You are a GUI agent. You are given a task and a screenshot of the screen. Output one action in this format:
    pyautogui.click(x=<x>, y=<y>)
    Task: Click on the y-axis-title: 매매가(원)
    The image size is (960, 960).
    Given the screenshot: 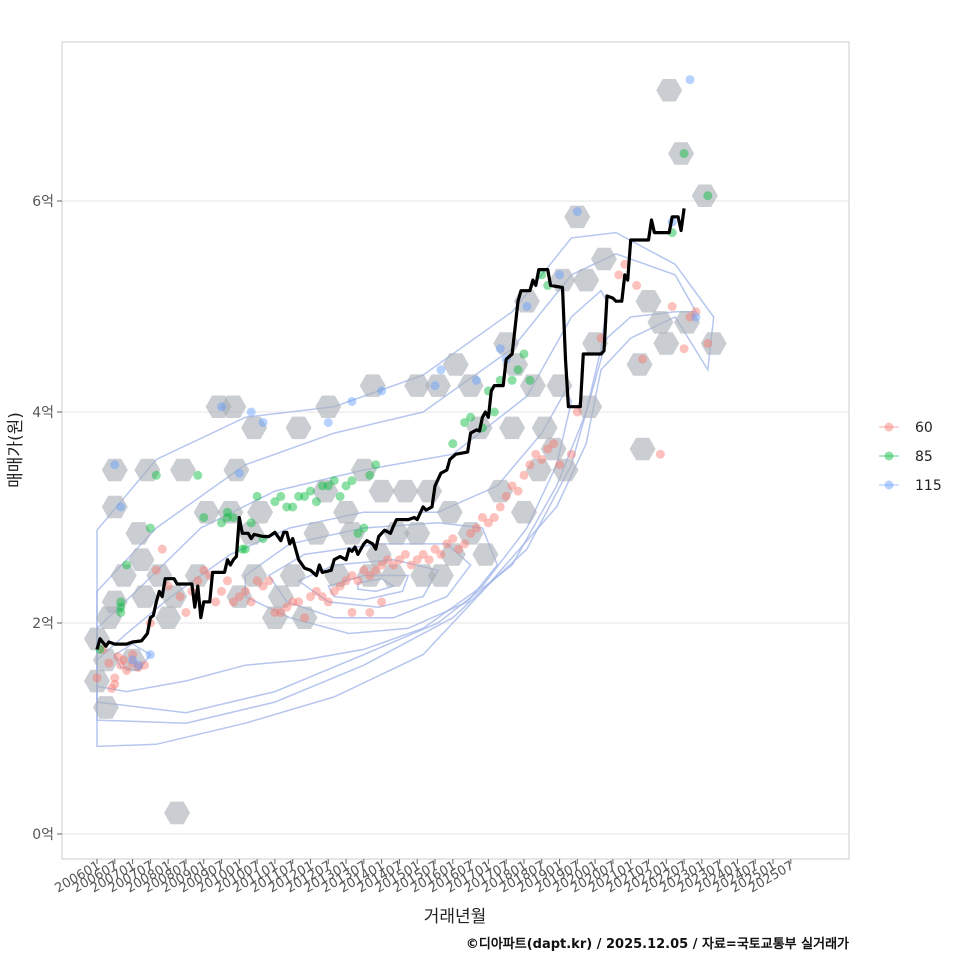 What is the action you would take?
    pyautogui.click(x=16, y=450)
    